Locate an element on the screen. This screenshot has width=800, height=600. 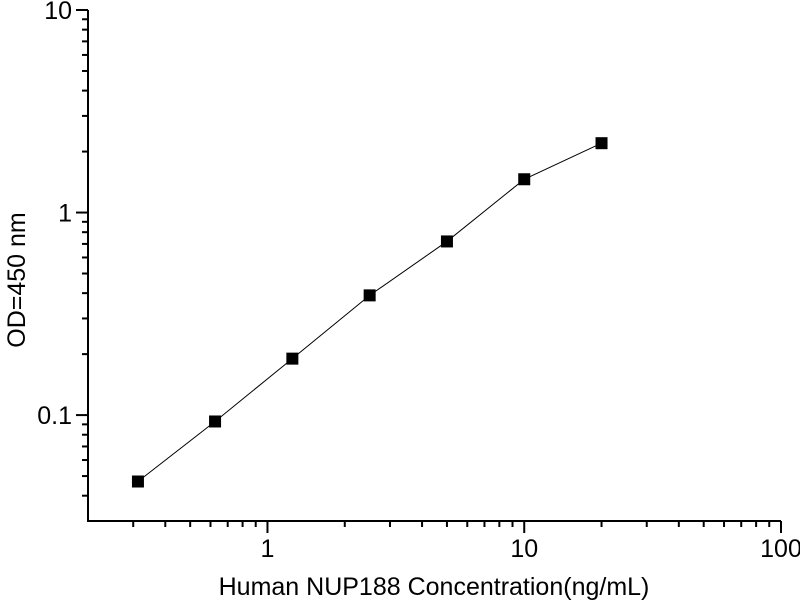
x-tick-label: 1 is located at coordinates (268, 549).